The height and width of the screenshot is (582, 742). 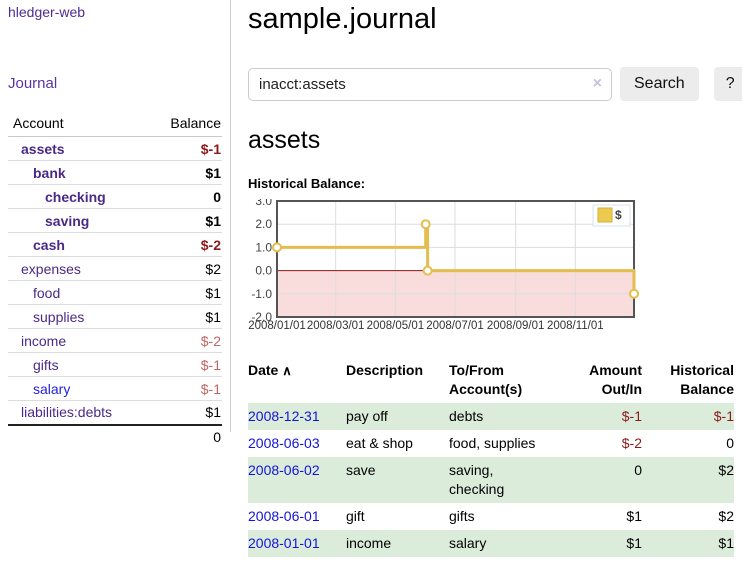 I want to click on svg-text: 2008/01/01, so click(x=277, y=326).